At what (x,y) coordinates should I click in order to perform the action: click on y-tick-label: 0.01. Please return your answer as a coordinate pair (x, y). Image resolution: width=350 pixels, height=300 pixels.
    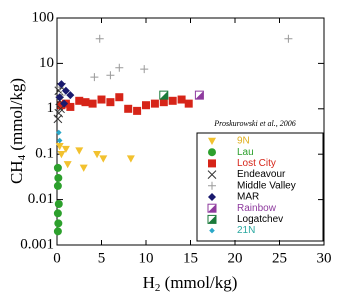
    Looking at the image, I should click on (41, 199).